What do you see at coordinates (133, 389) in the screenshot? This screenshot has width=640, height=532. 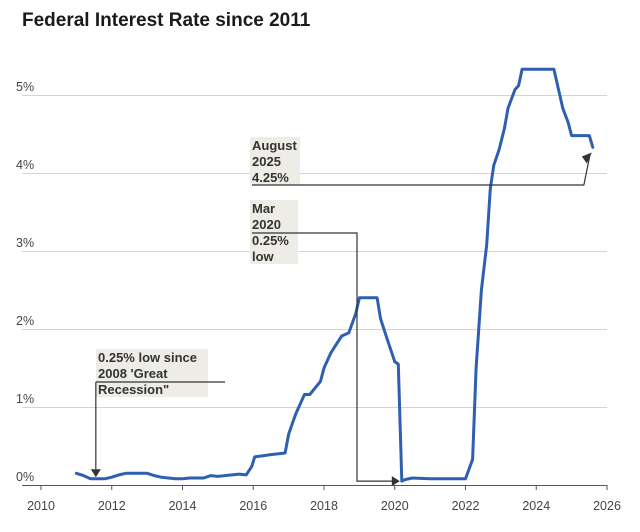 I see `annotation-text: Recession"` at bounding box center [133, 389].